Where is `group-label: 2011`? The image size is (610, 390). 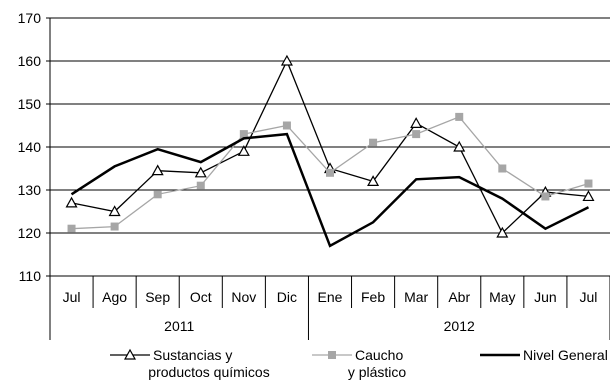 group-label: 2011 is located at coordinates (179, 326).